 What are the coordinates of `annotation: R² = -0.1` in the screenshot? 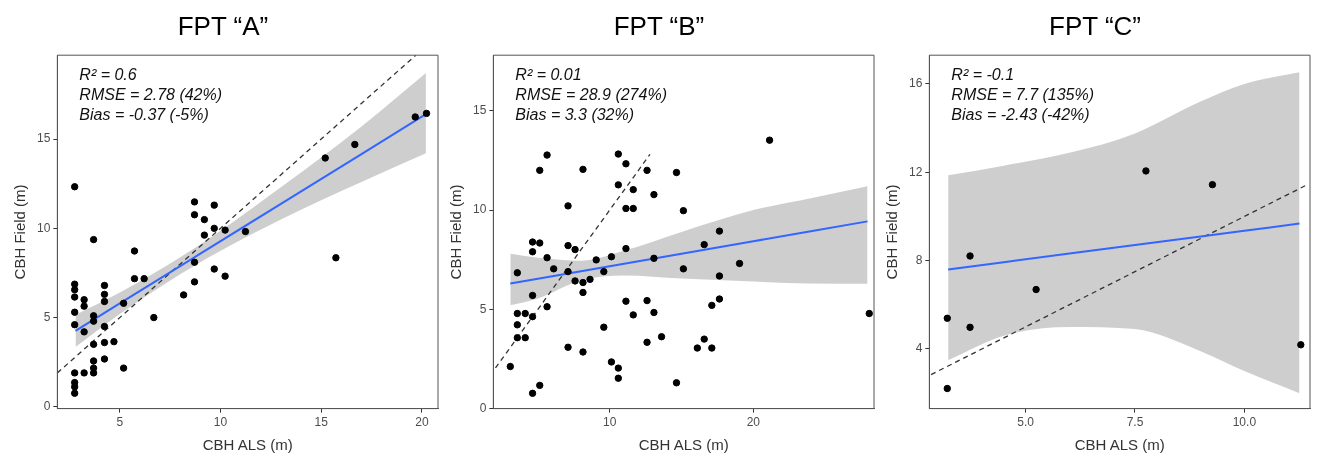 It's located at (983, 74).